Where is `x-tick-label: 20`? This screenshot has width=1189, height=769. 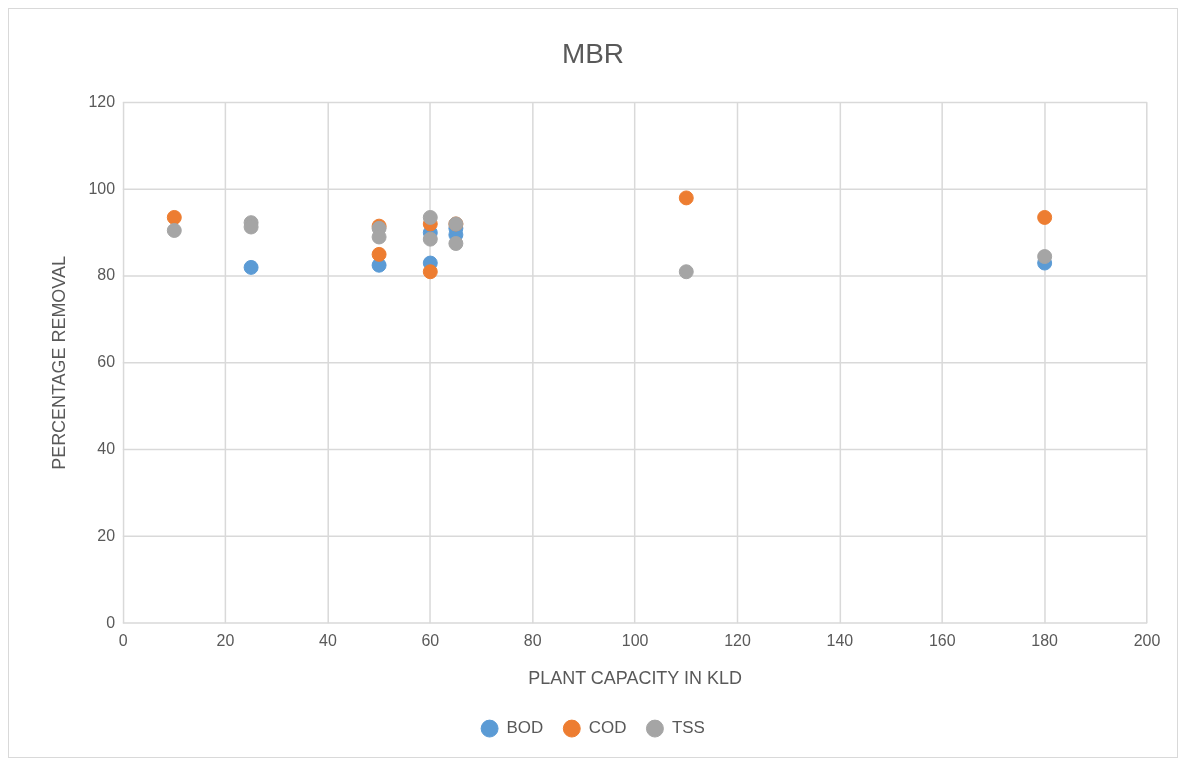 x-tick-label: 20 is located at coordinates (225, 640).